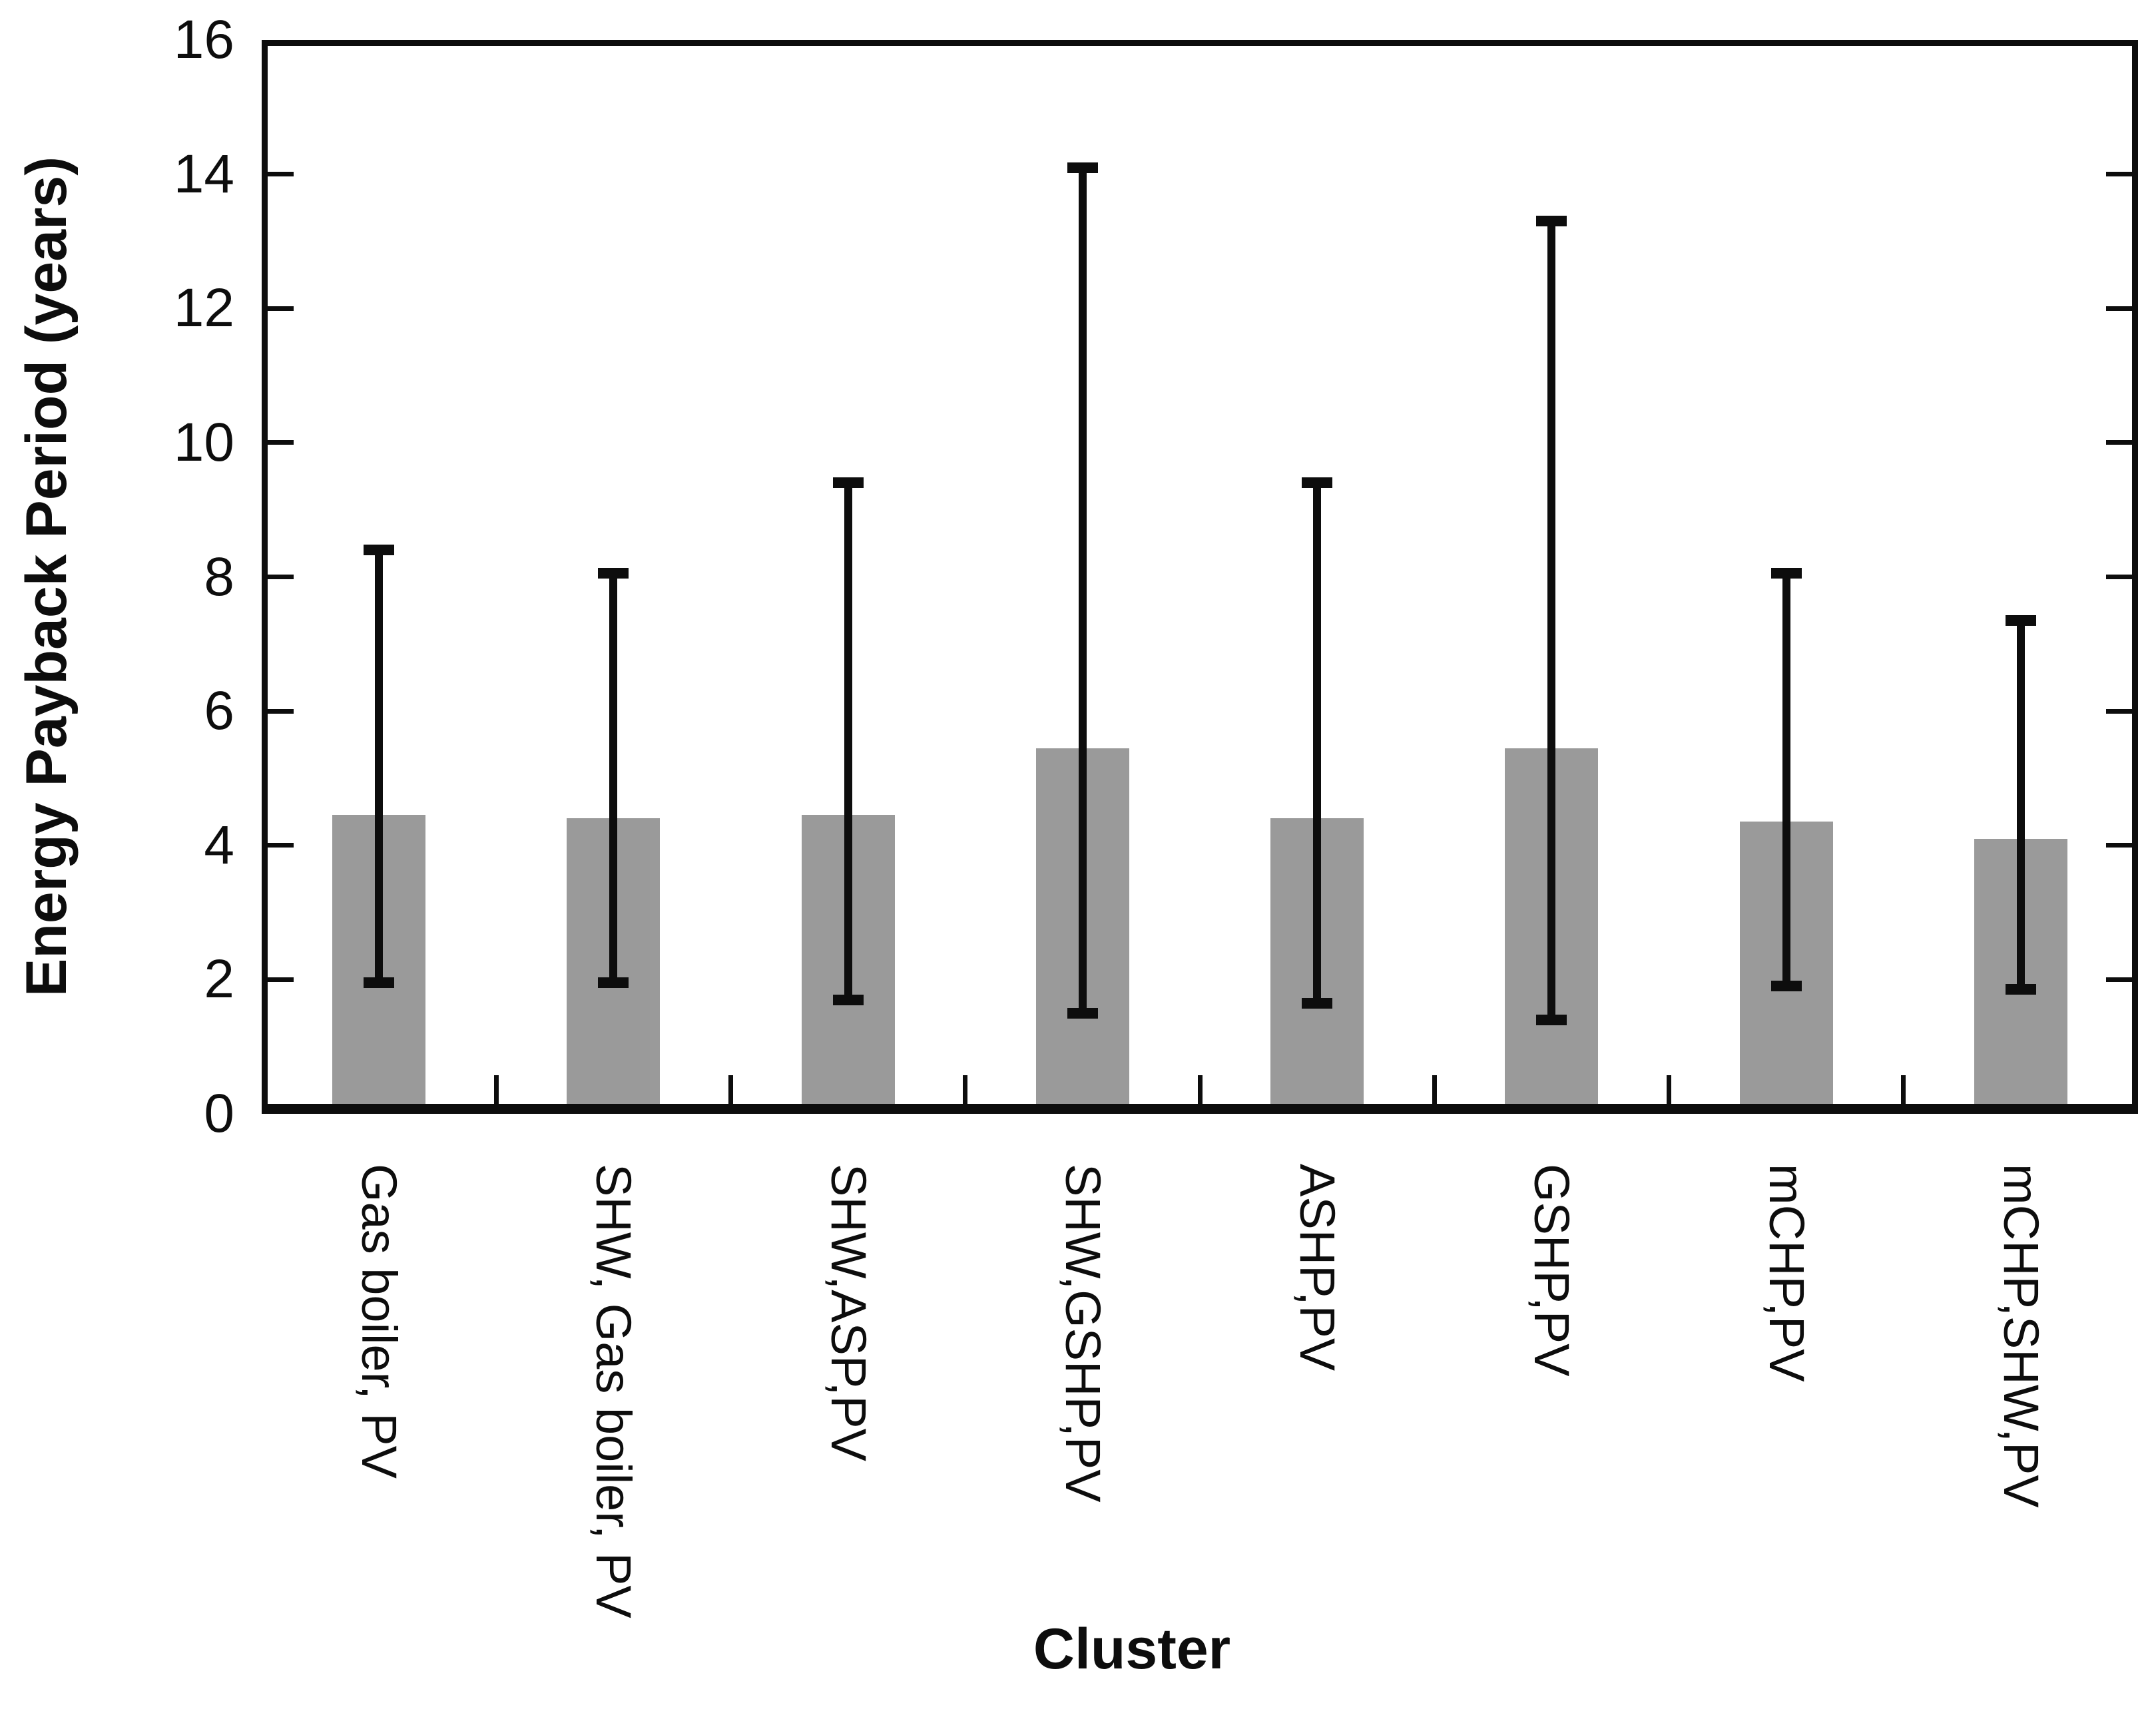 This screenshot has height=1717, width=2156. What do you see at coordinates (203, 442) in the screenshot?
I see `y-tick-label: 10` at bounding box center [203, 442].